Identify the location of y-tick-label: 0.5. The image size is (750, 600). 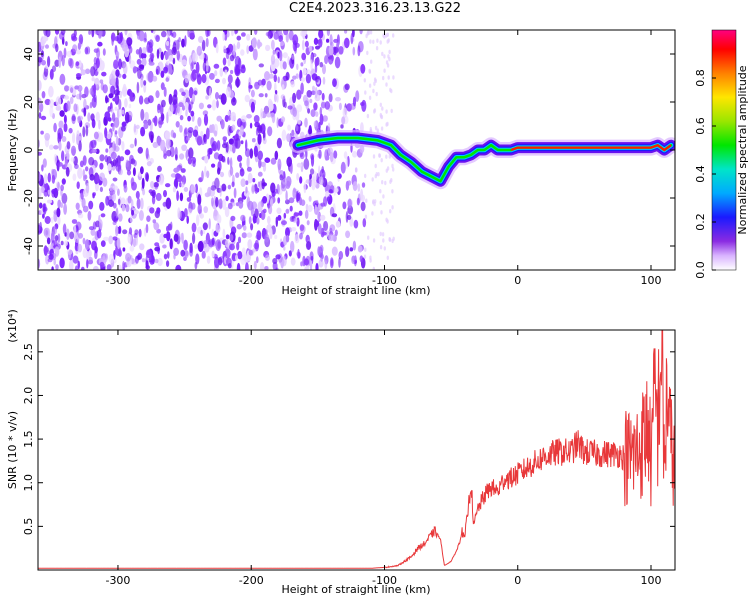
(28, 527).